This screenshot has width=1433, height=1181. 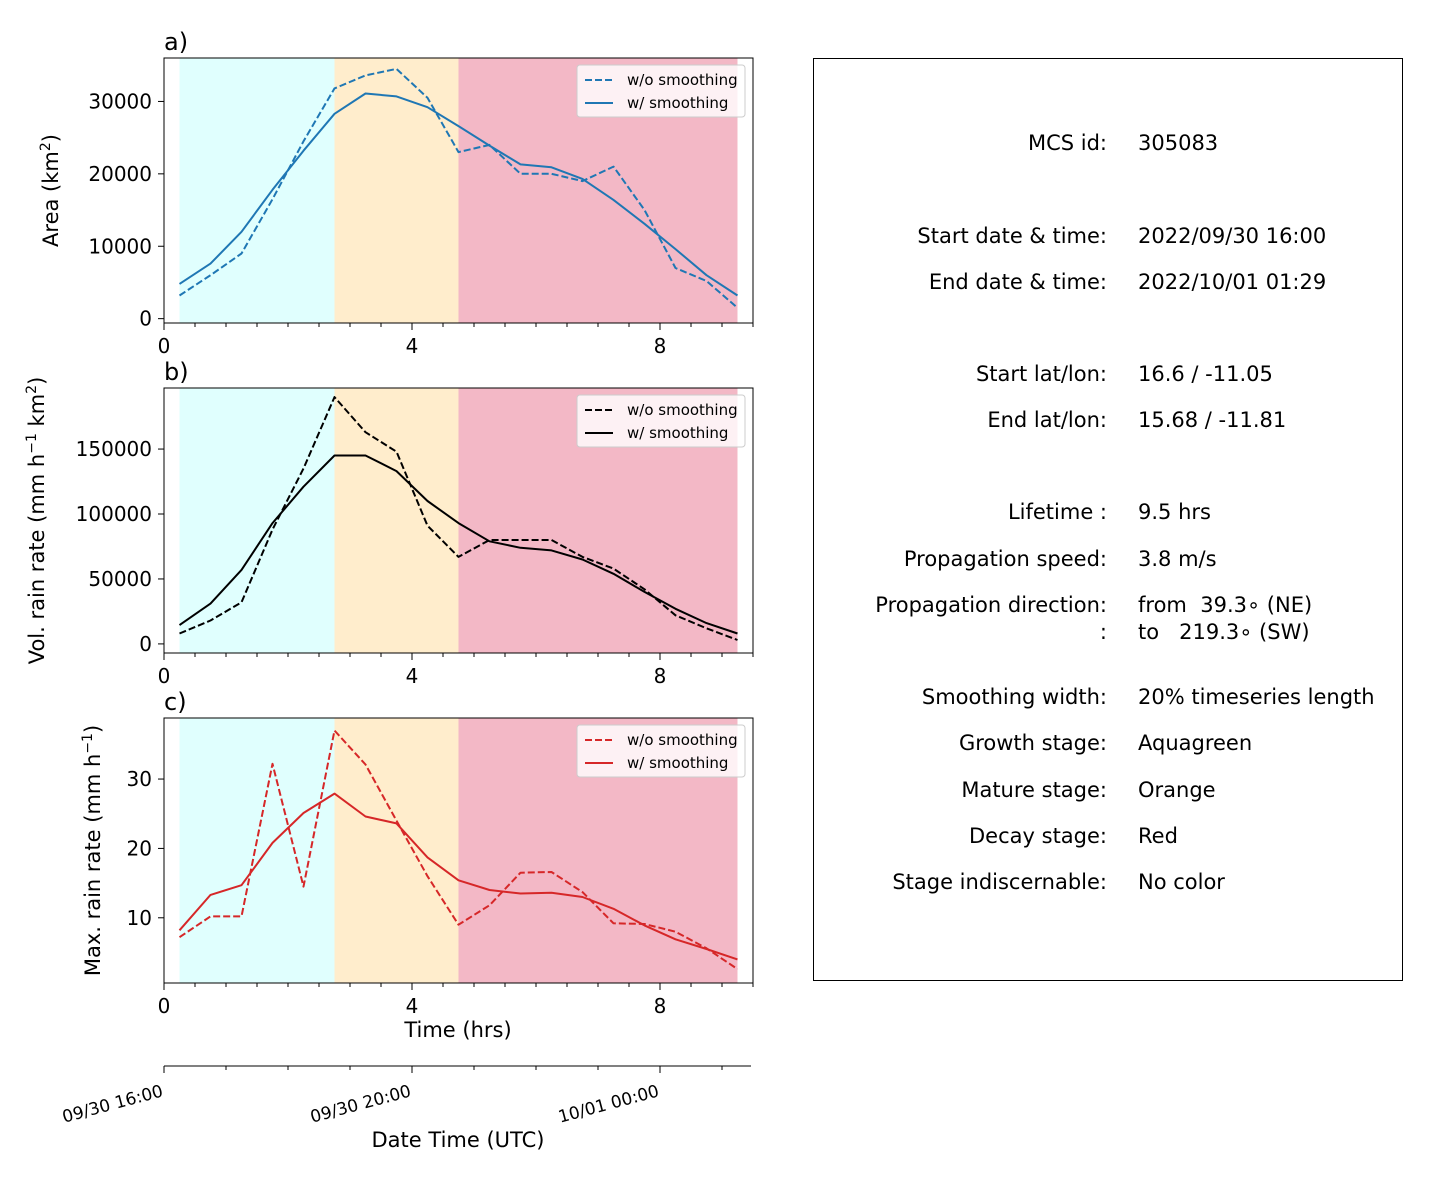 I want to click on y-axis-label-part: Area (km, so click(x=51, y=199).